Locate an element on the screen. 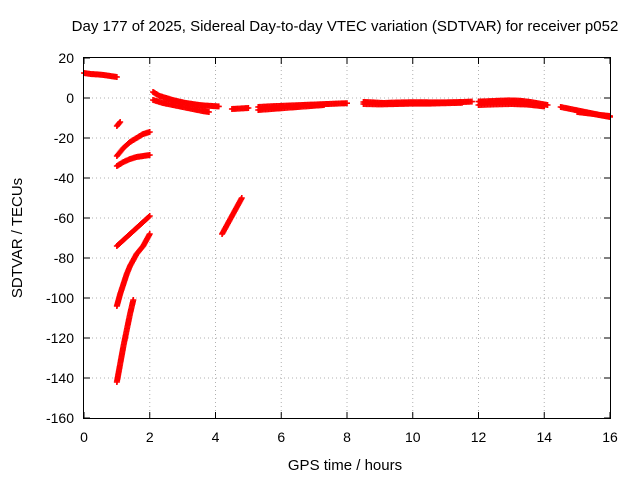  y-tick-label: -160 is located at coordinates (60, 418).